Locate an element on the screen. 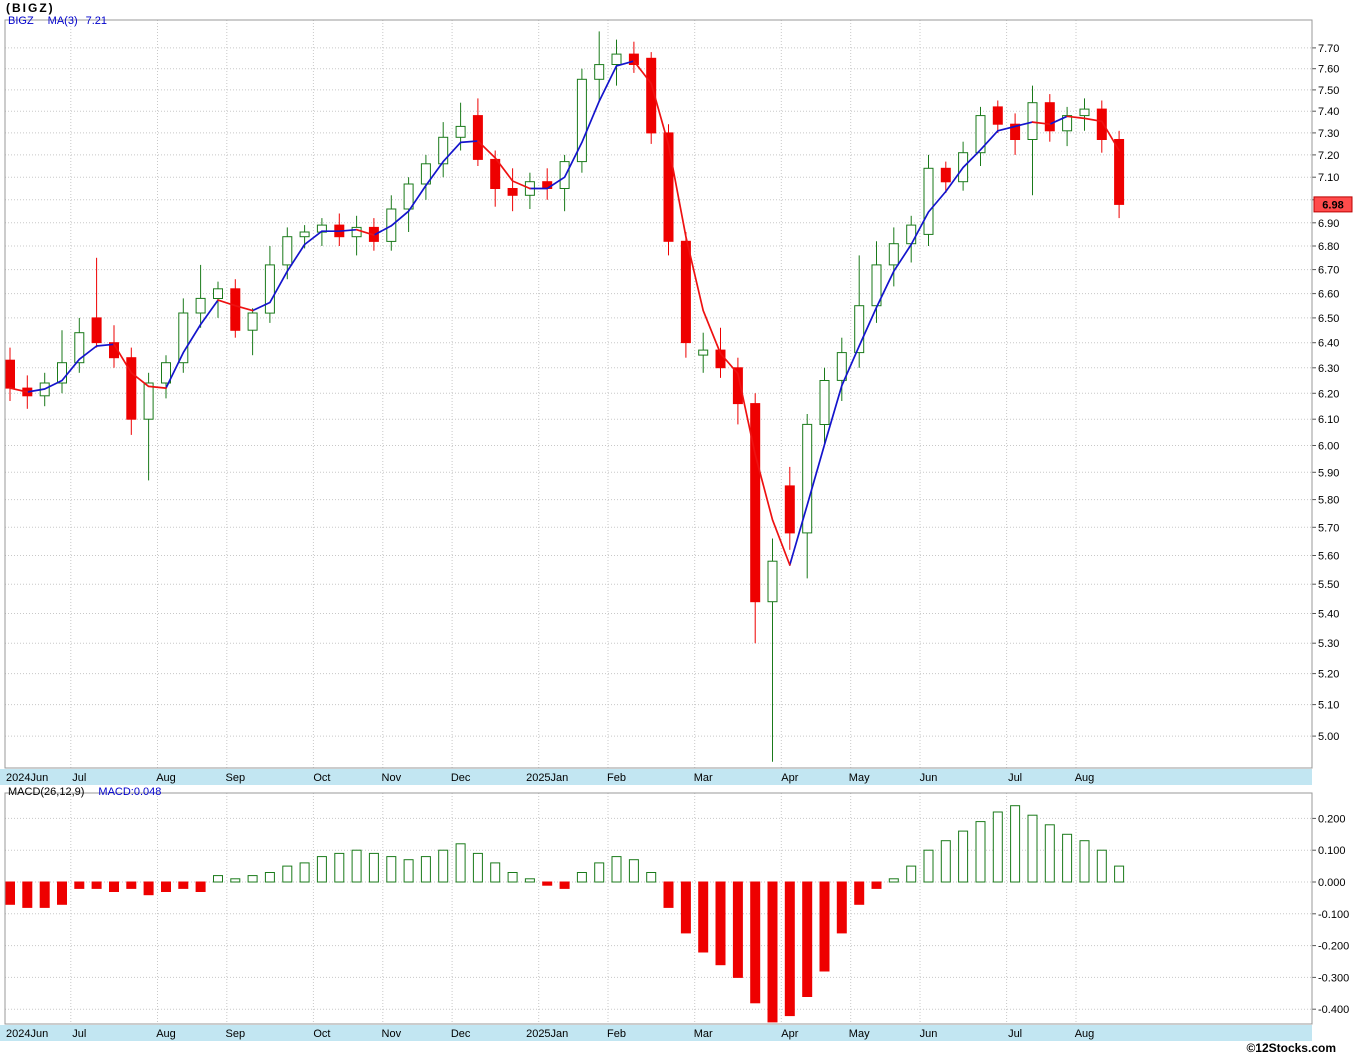  svg-text: 7.20 is located at coordinates (1328, 156).